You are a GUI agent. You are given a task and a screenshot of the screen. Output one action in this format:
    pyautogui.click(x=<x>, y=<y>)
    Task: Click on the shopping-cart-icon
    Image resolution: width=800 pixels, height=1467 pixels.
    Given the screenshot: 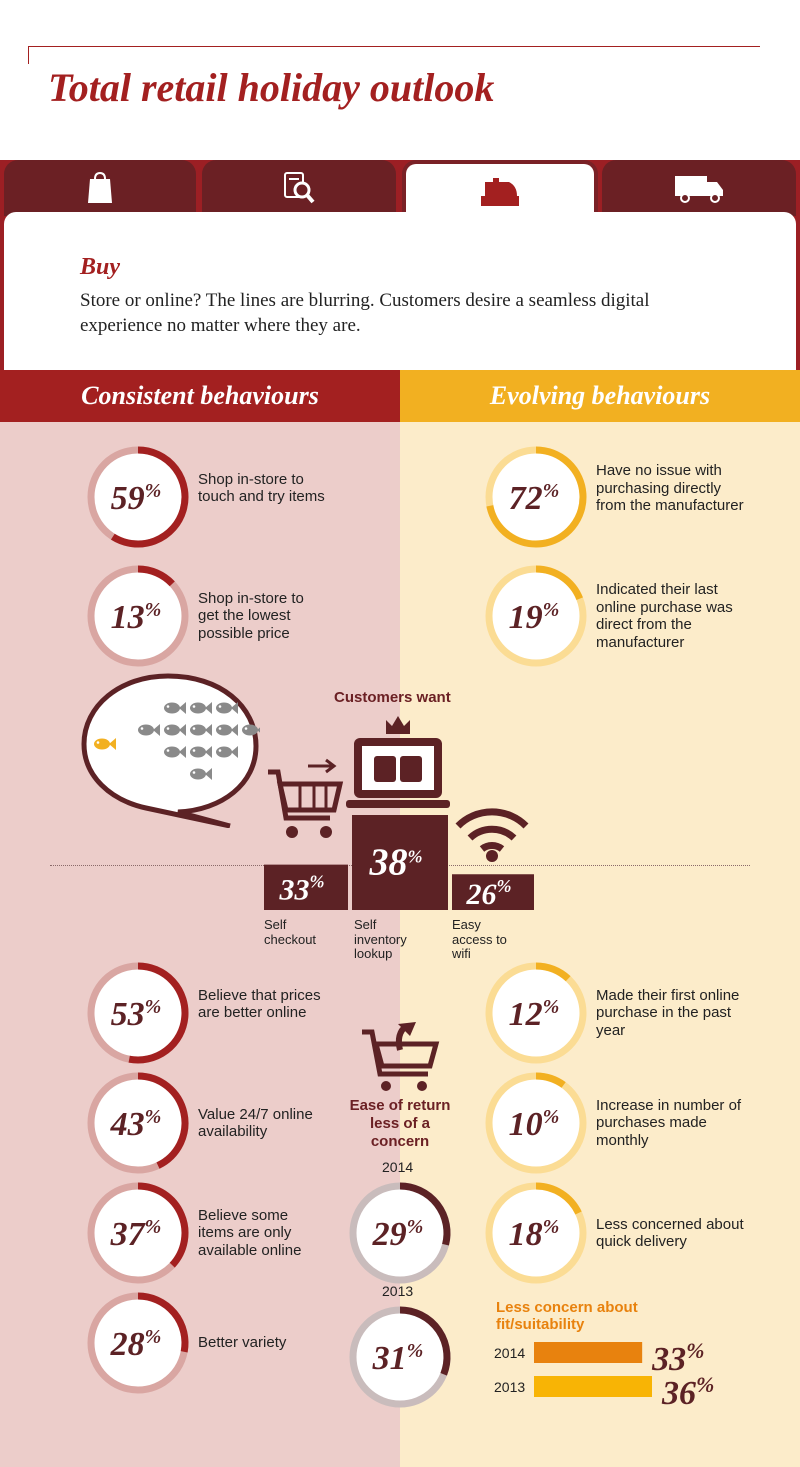 What is the action you would take?
    pyautogui.click(x=306, y=798)
    